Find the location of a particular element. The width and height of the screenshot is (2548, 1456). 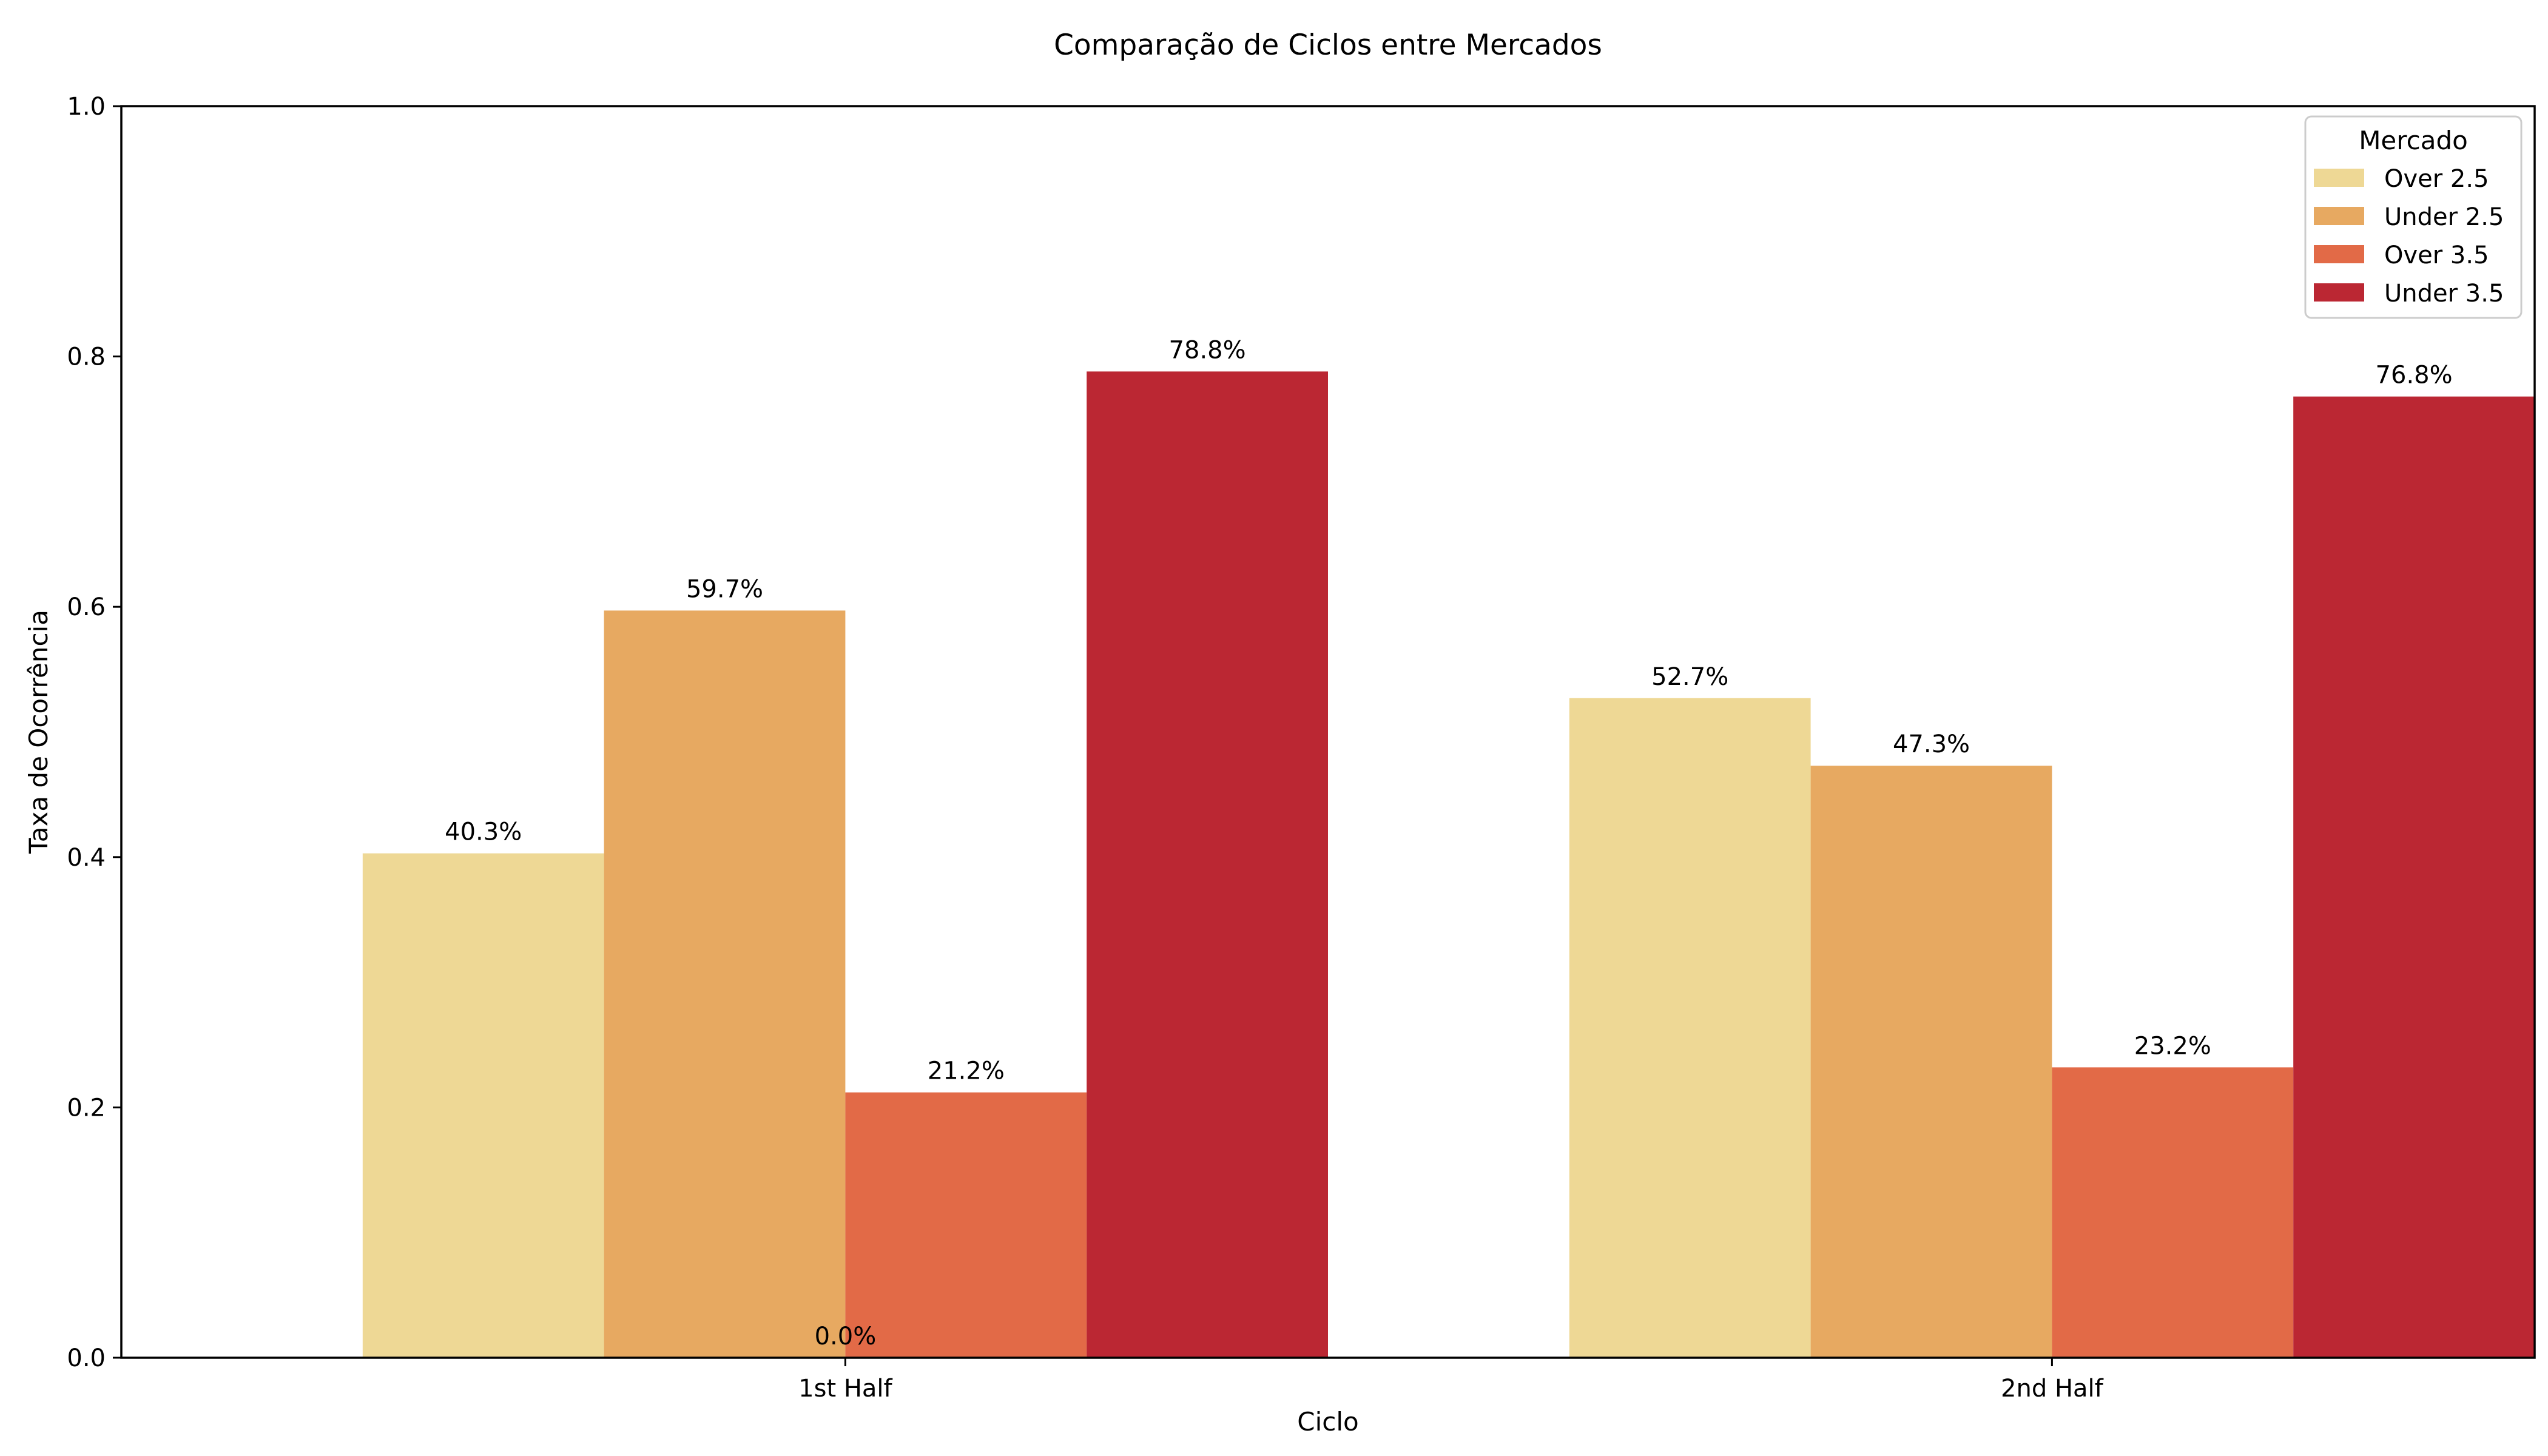

y-tick-label: 0.4 is located at coordinates (86, 858).